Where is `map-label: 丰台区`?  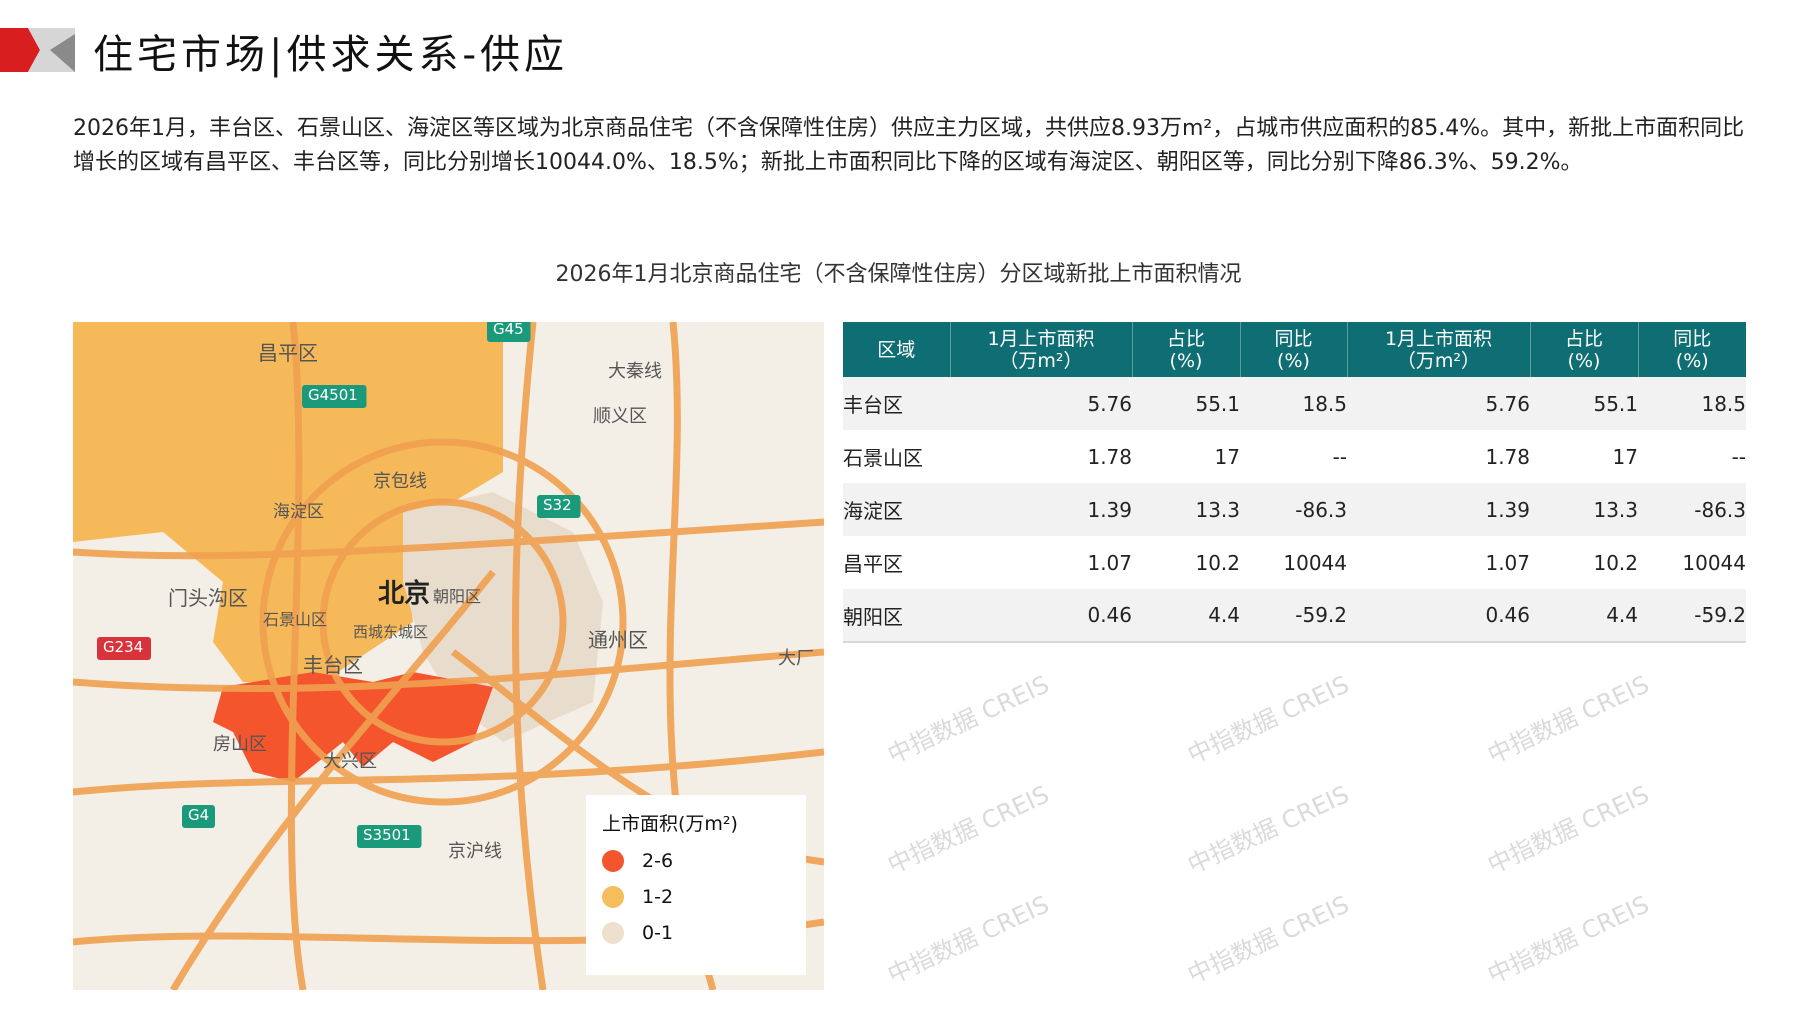 map-label: 丰台区 is located at coordinates (333, 665).